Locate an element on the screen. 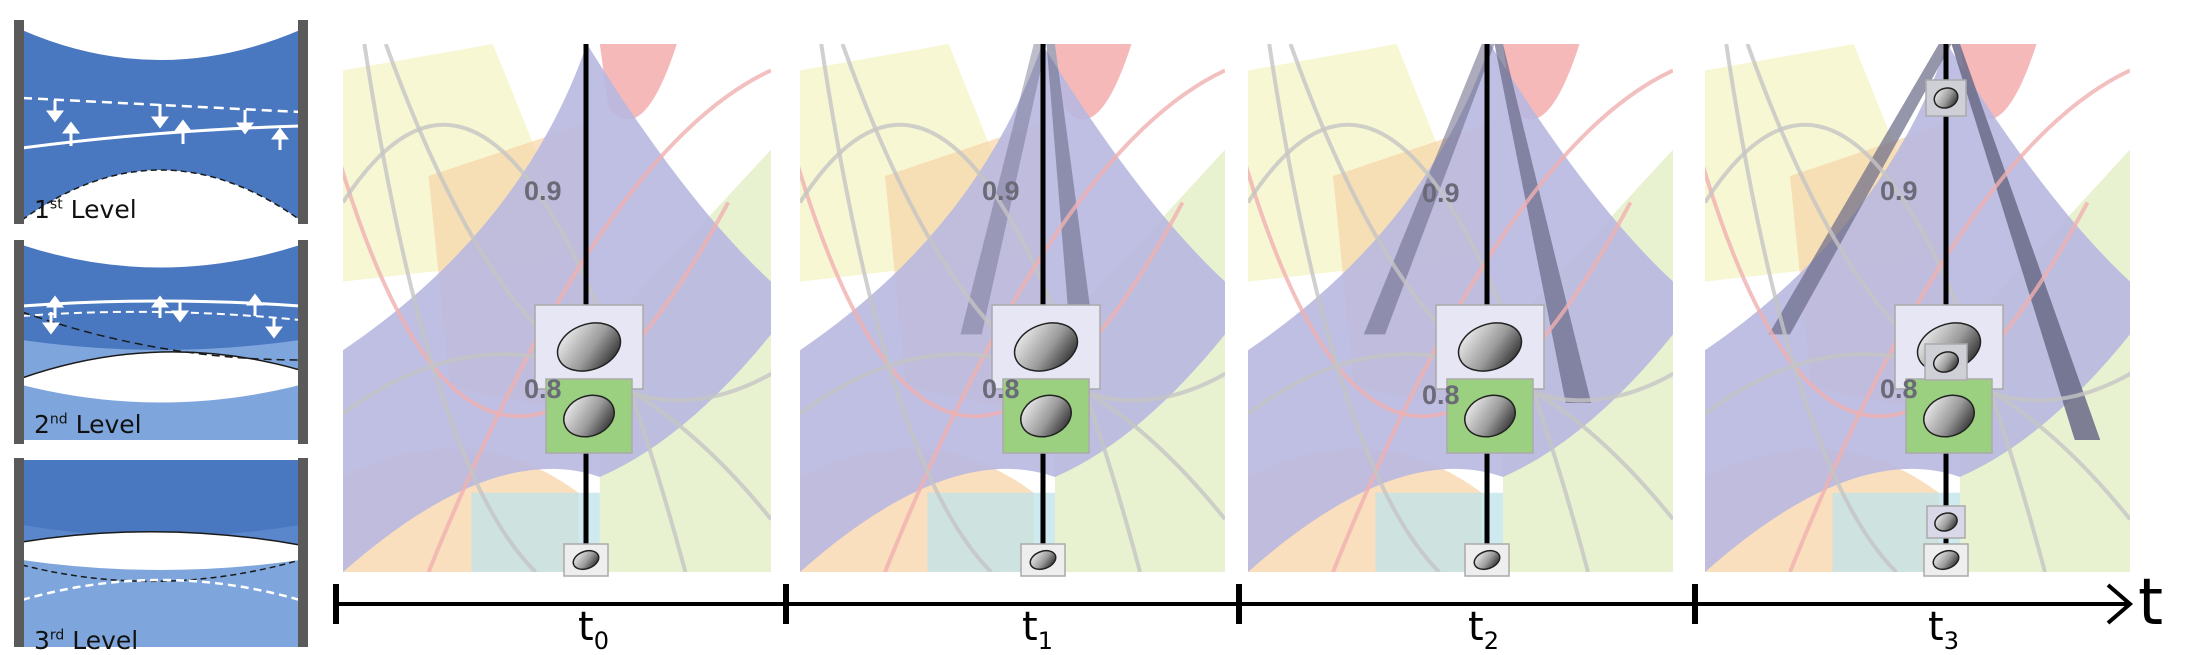 The height and width of the screenshot is (655, 2188). panel-3-value-top: 0.9 is located at coordinates (1899, 191).